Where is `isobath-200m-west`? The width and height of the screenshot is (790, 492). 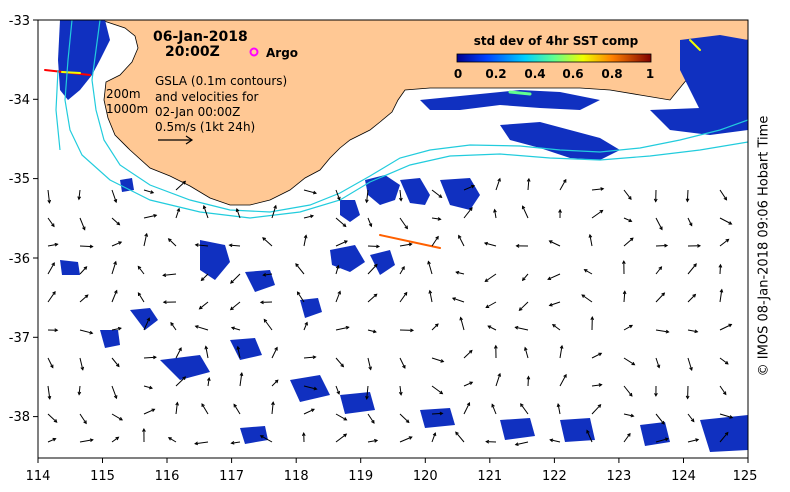 isobath-200m-west is located at coordinates (58, 110).